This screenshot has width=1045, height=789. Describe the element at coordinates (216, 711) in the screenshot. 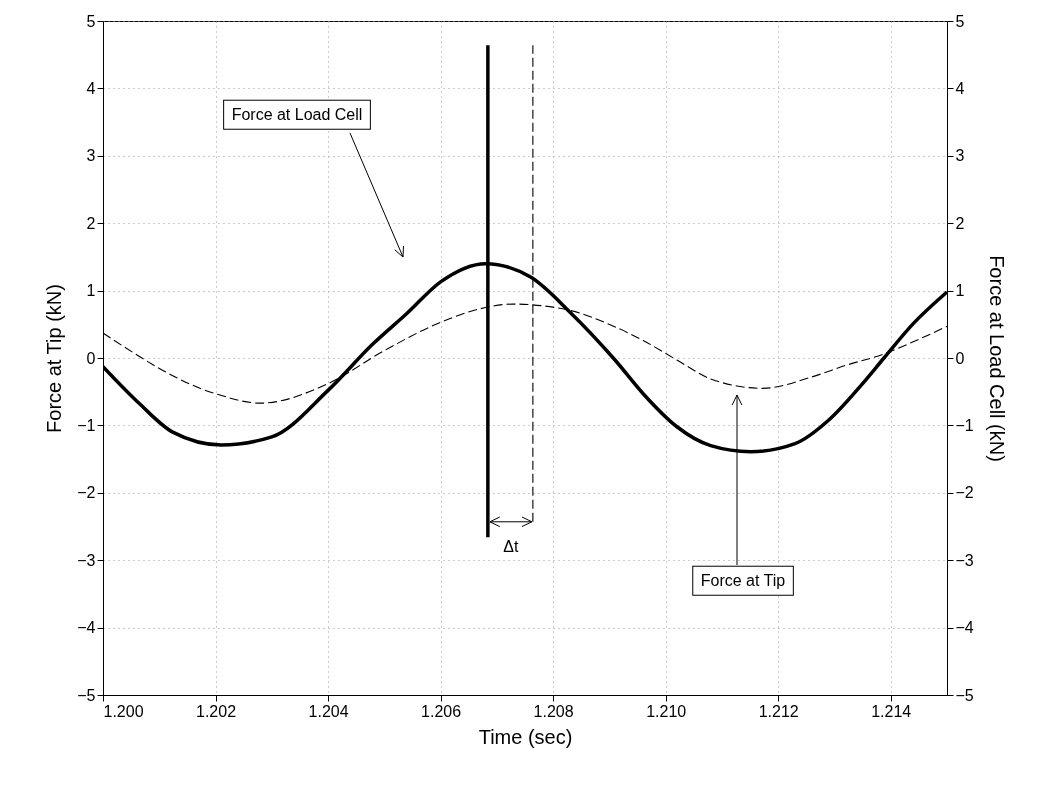

I see `x-tick-label: 1.202` at that location.